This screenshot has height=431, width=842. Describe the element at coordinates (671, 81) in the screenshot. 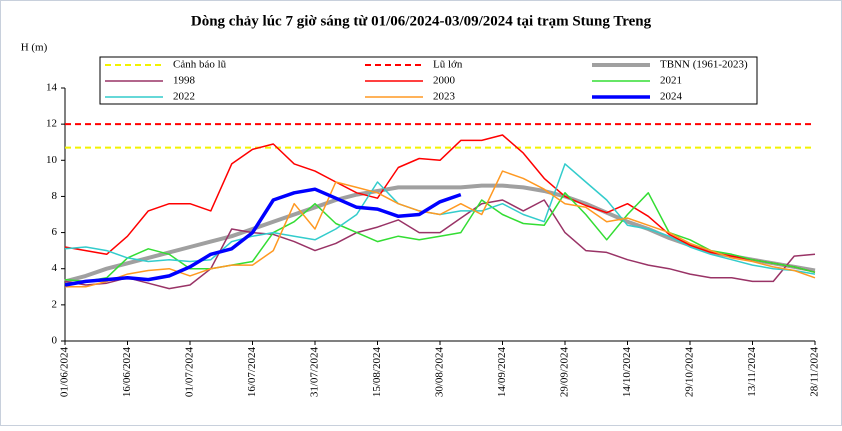

I see `legend-label: 2021` at that location.